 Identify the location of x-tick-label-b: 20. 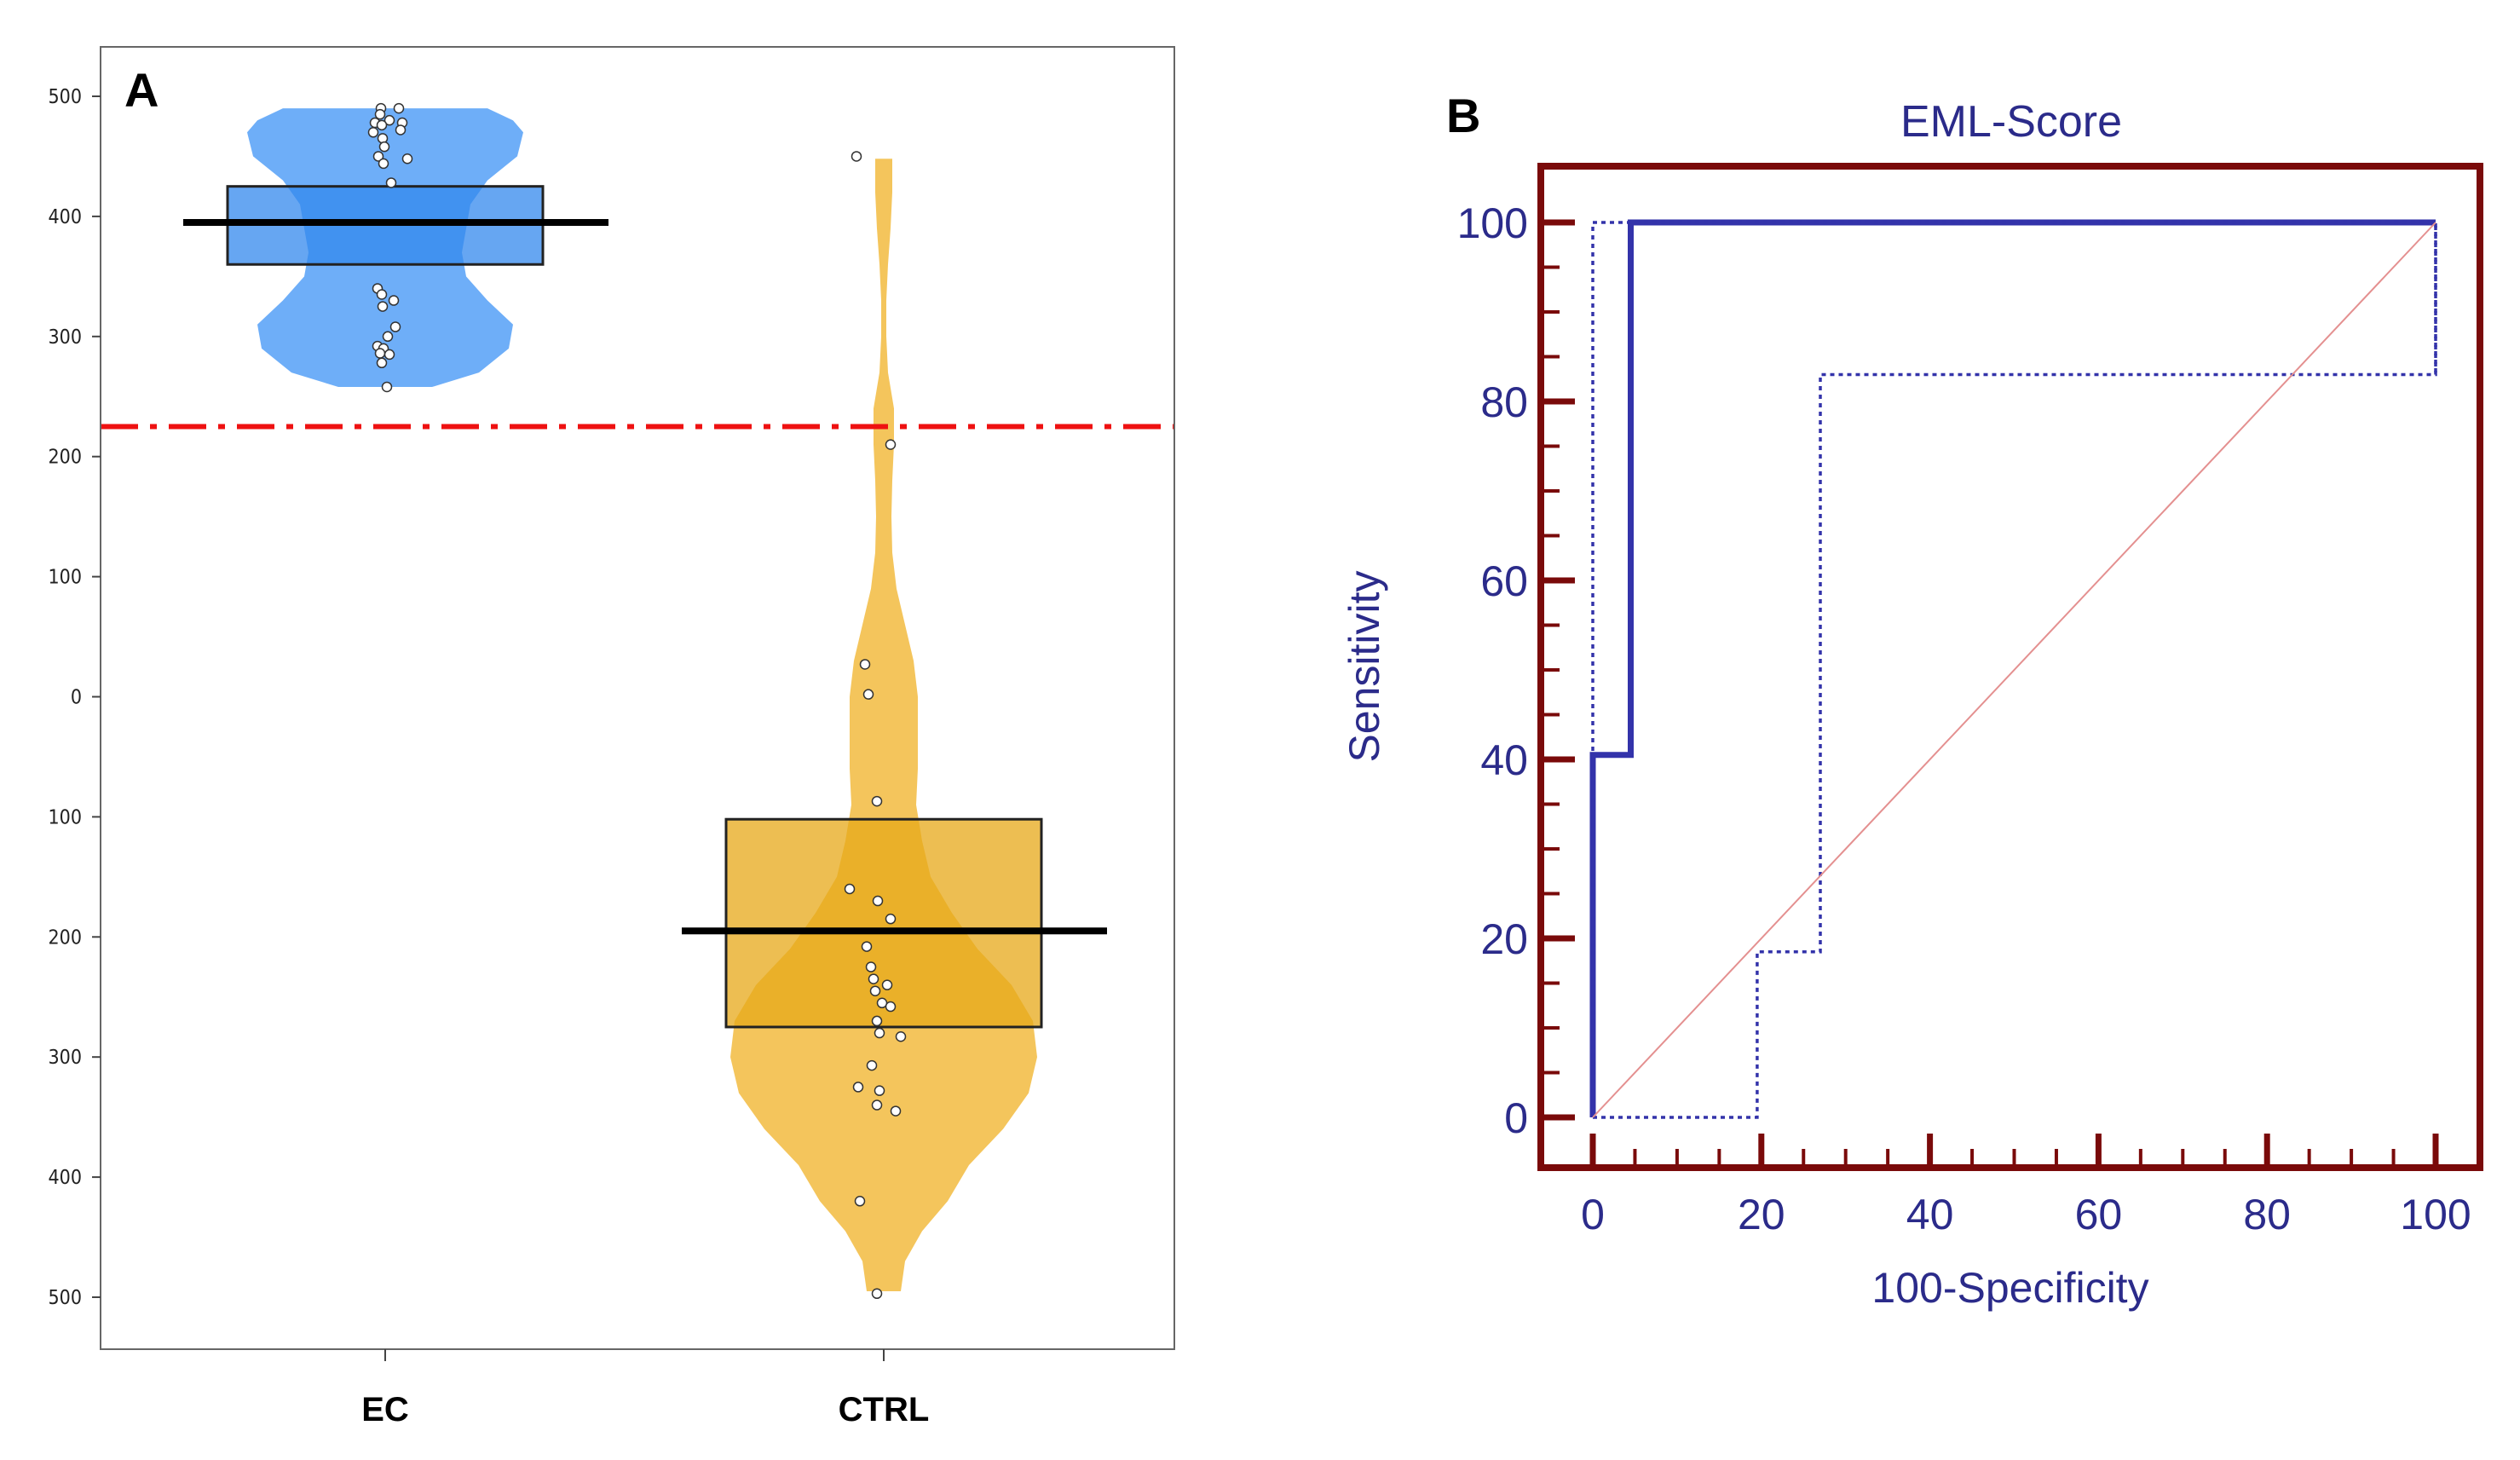
(1761, 1214).